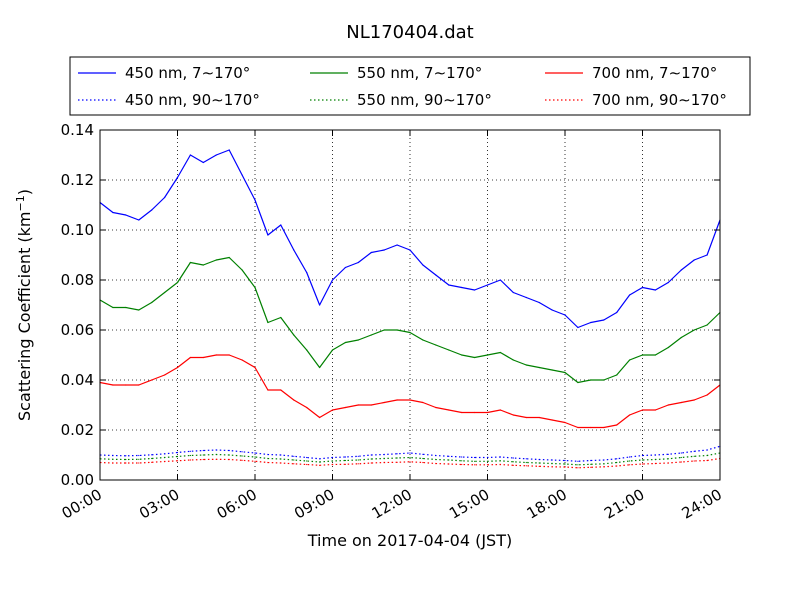 The image size is (800, 604). What do you see at coordinates (77, 430) in the screenshot?
I see `y-tick-label: 0.02` at bounding box center [77, 430].